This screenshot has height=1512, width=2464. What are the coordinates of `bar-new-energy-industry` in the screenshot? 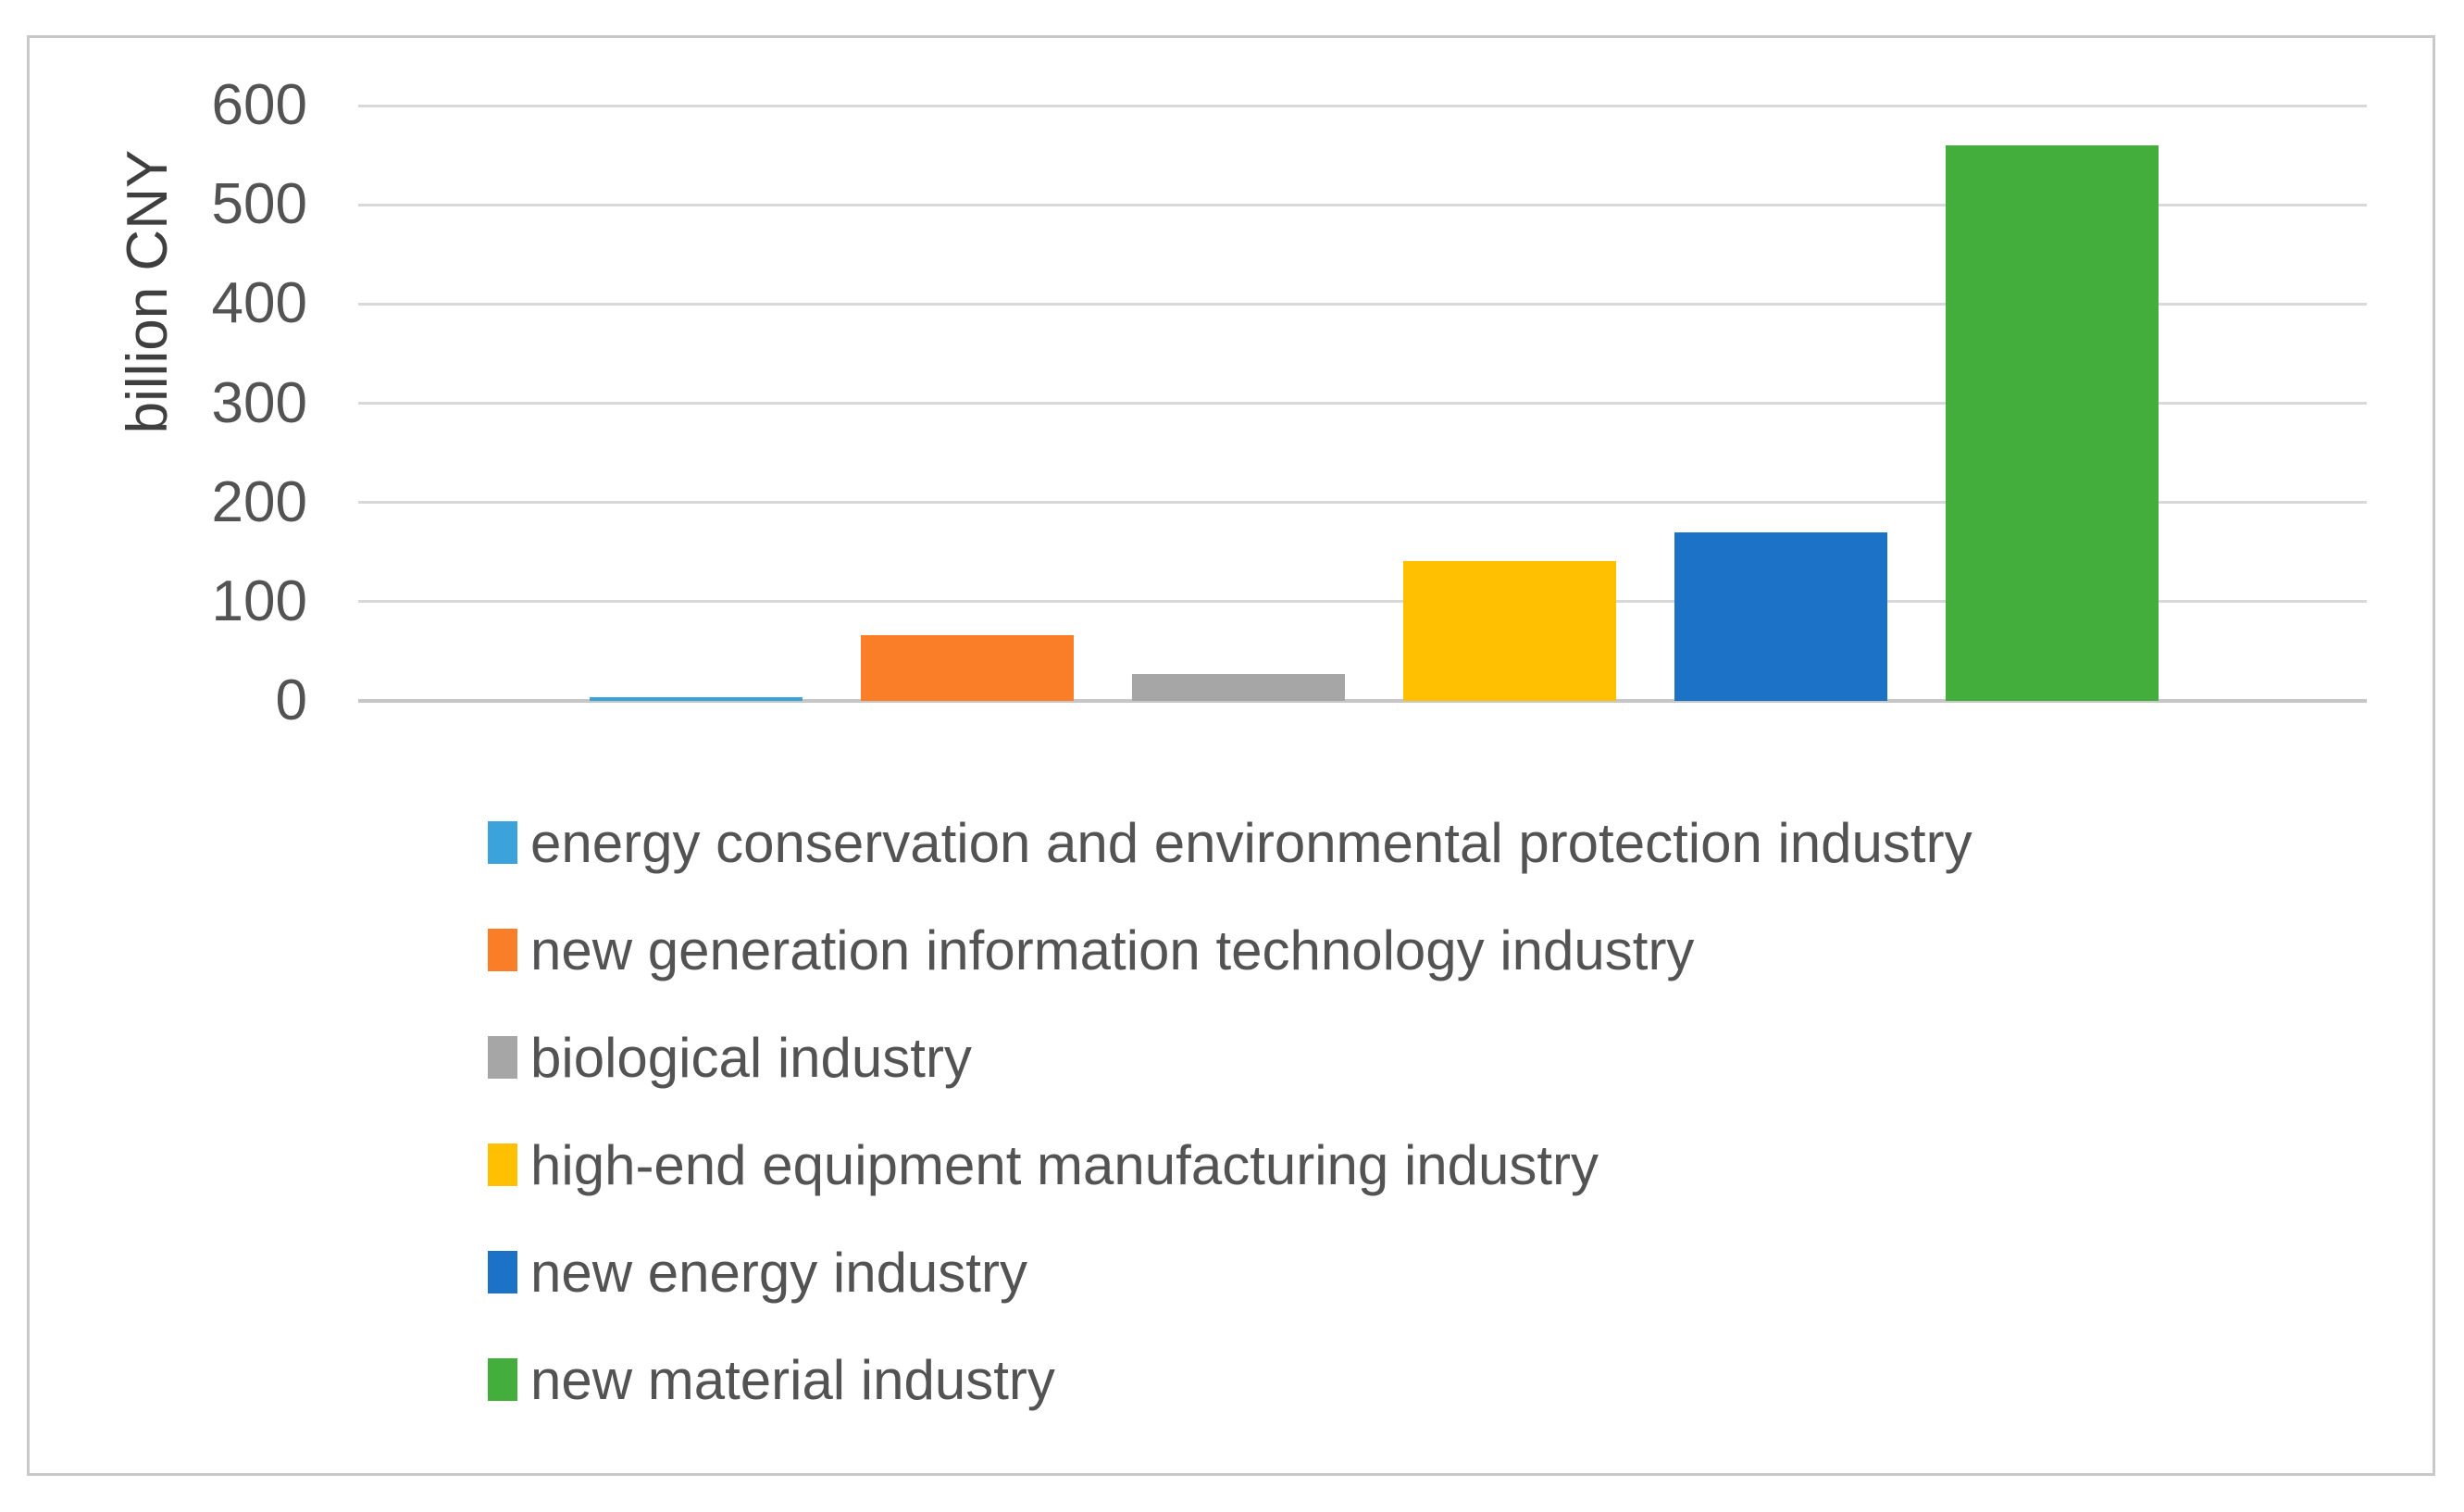 It's located at (1780, 616).